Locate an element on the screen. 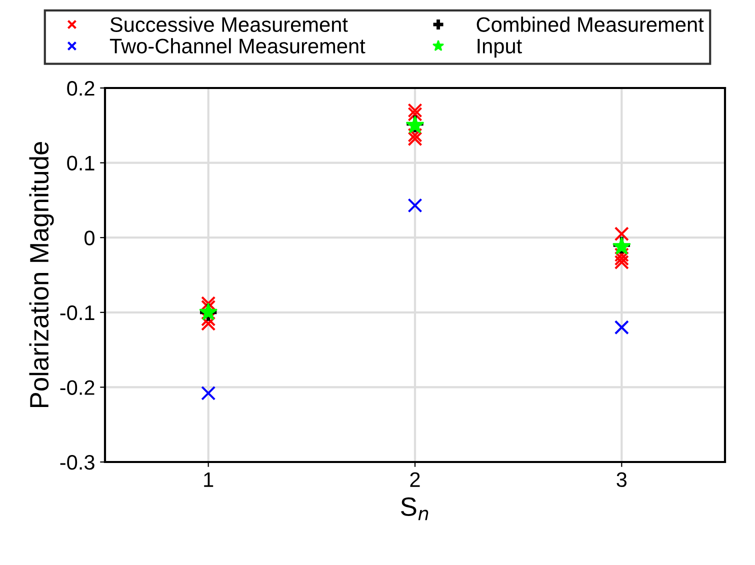 The height and width of the screenshot is (565, 755). y-tick-label: -0.3 is located at coordinates (77, 462).